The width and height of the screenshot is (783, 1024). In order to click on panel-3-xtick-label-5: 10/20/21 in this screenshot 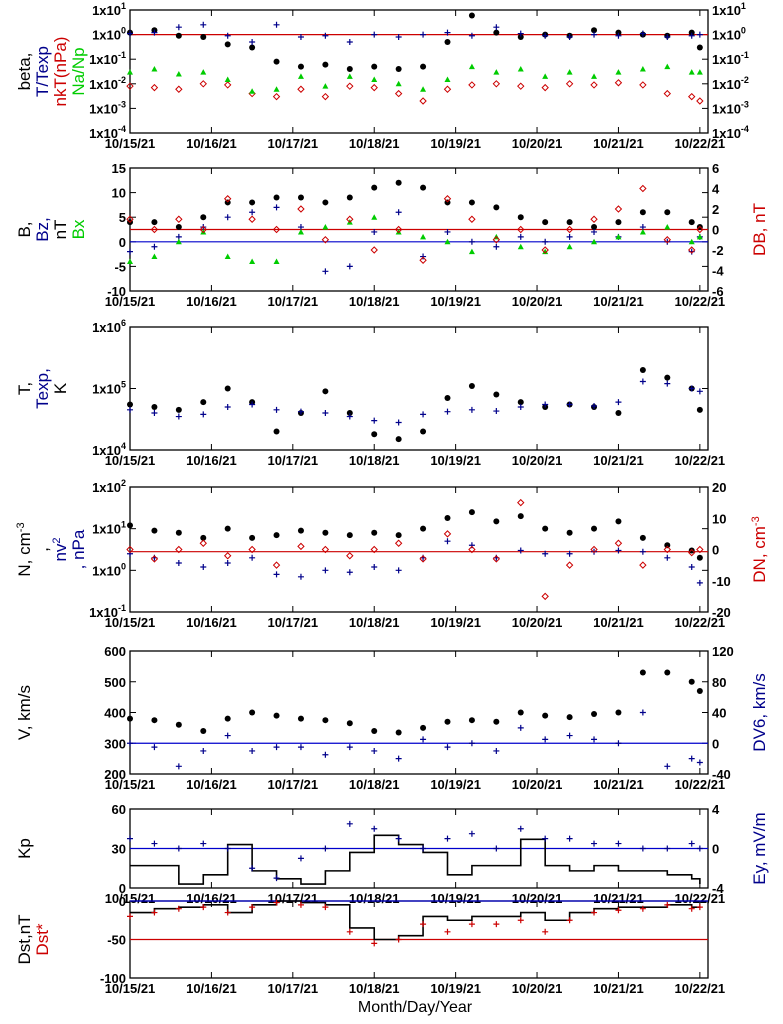, I will do `click(537, 622)`.